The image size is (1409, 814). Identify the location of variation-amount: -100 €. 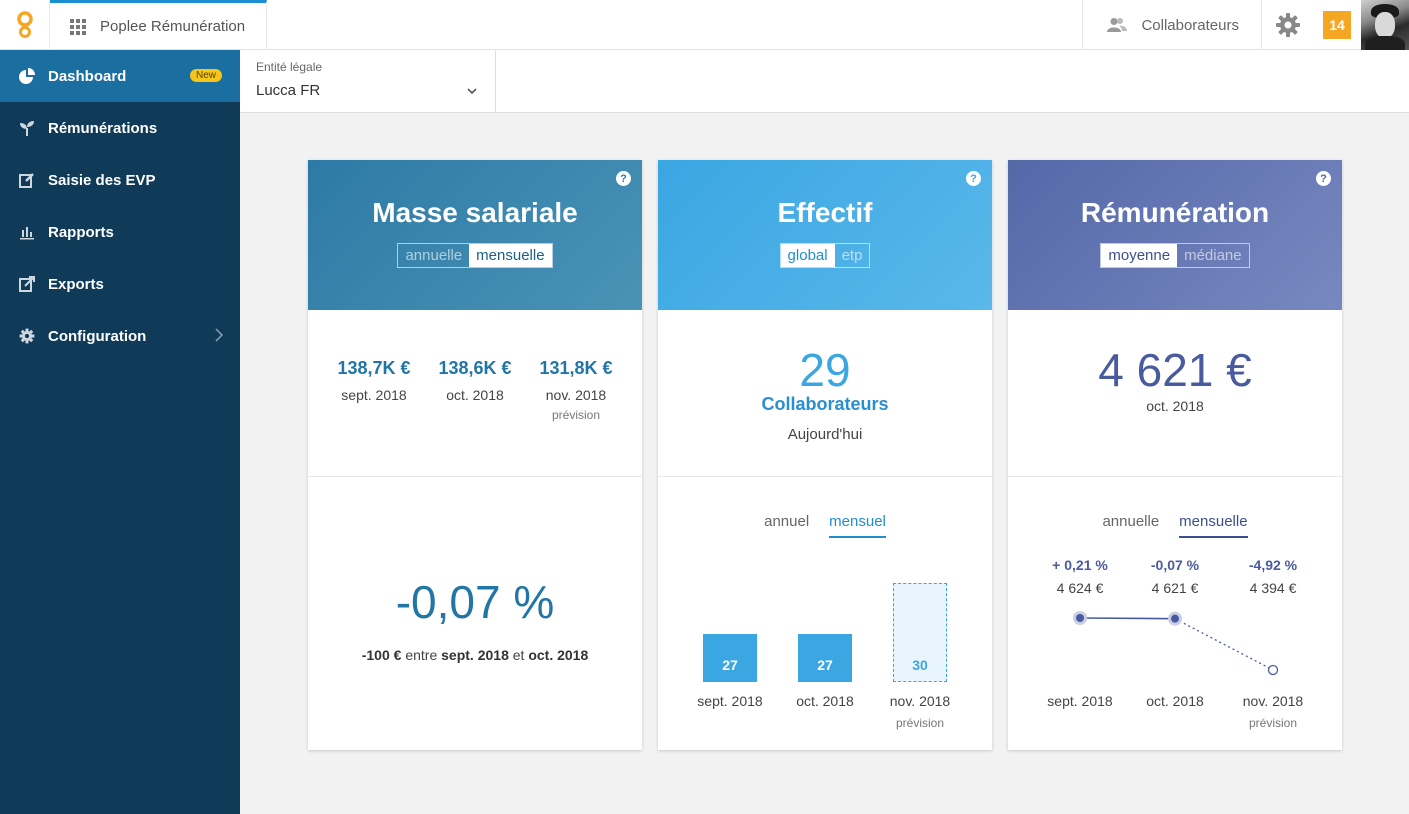
(381, 655).